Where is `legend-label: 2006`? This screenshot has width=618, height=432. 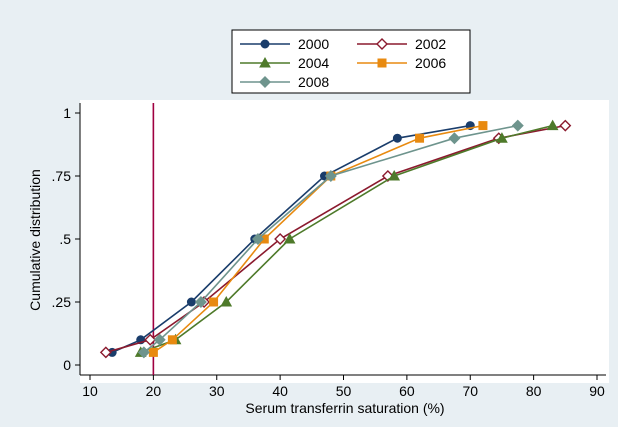 legend-label: 2006 is located at coordinates (430, 63).